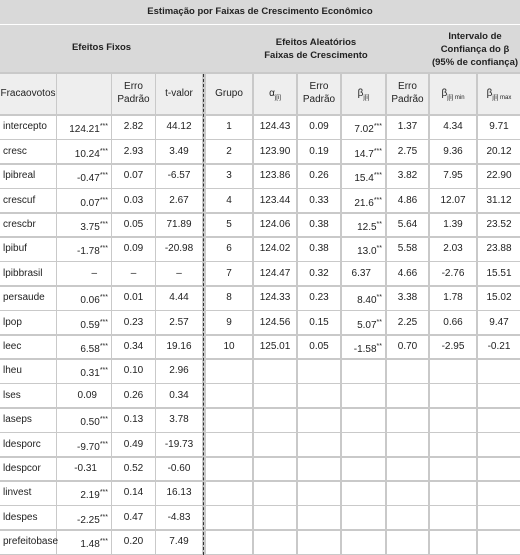 The height and width of the screenshot is (555, 520). I want to click on table-cell: 124.06, so click(275, 225).